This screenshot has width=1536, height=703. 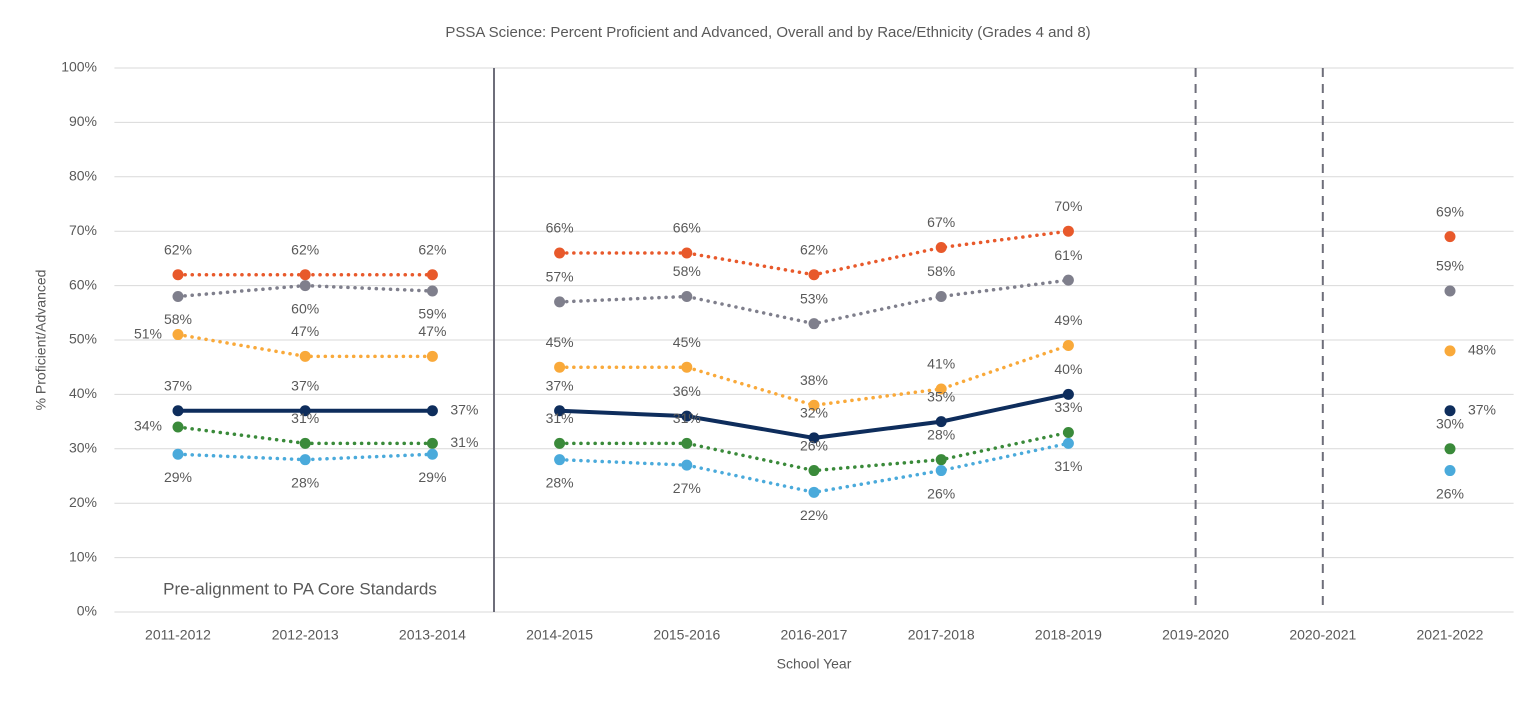 What do you see at coordinates (432, 477) in the screenshot?
I see `data-label: 29%` at bounding box center [432, 477].